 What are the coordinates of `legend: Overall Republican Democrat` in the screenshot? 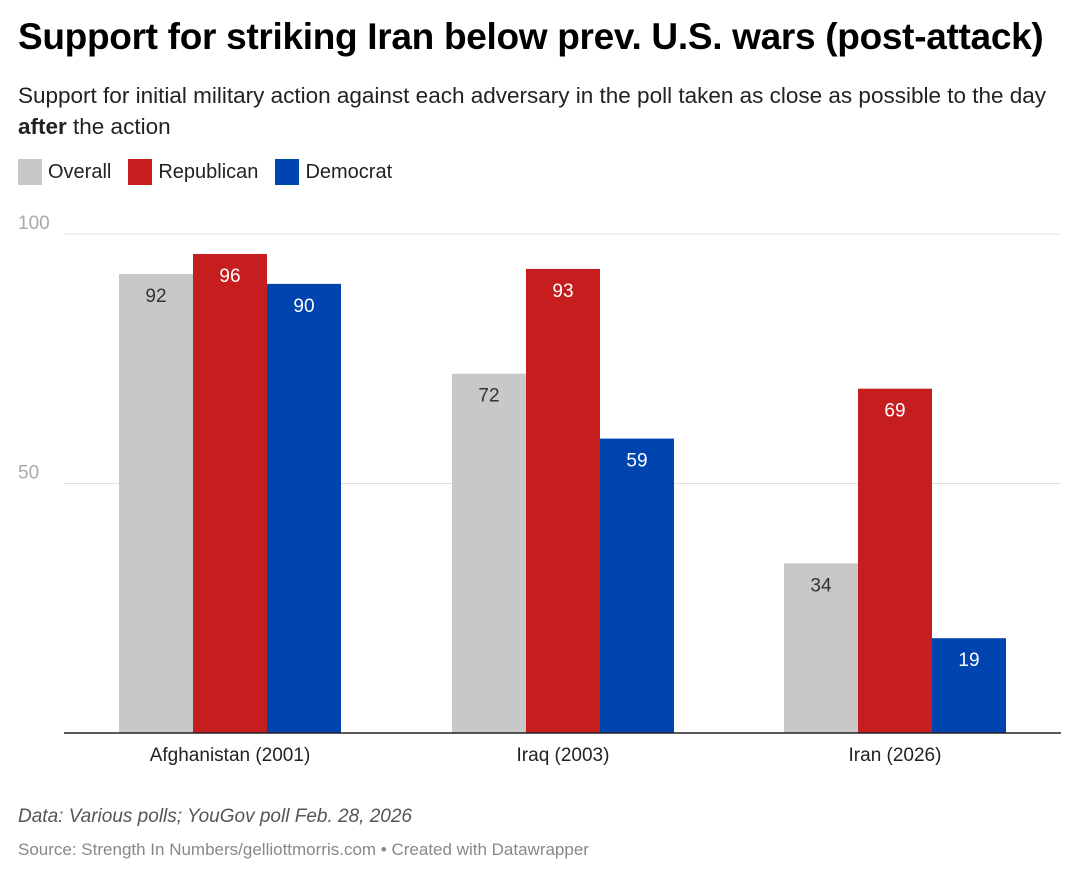 It's located at (213, 172).